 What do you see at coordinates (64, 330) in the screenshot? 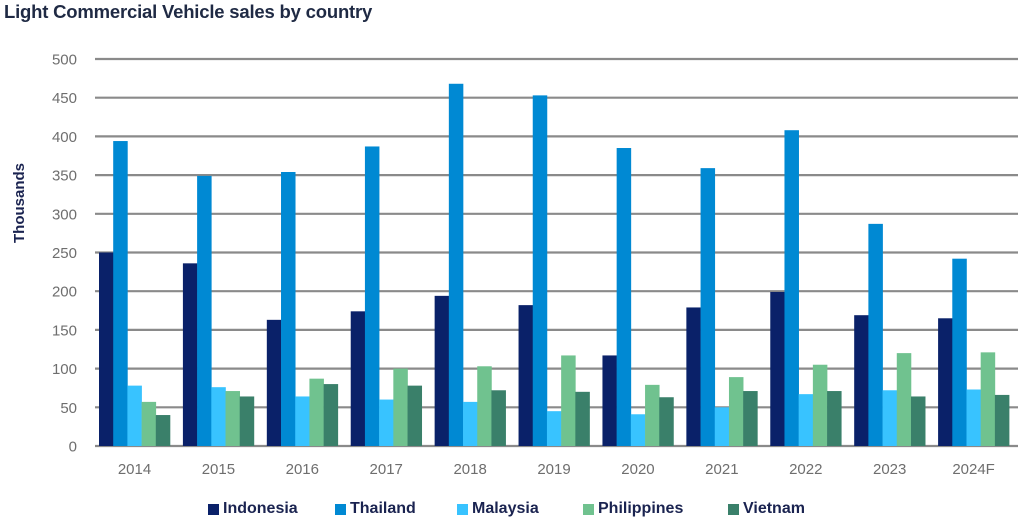
I see `y-tick-label: 150` at bounding box center [64, 330].